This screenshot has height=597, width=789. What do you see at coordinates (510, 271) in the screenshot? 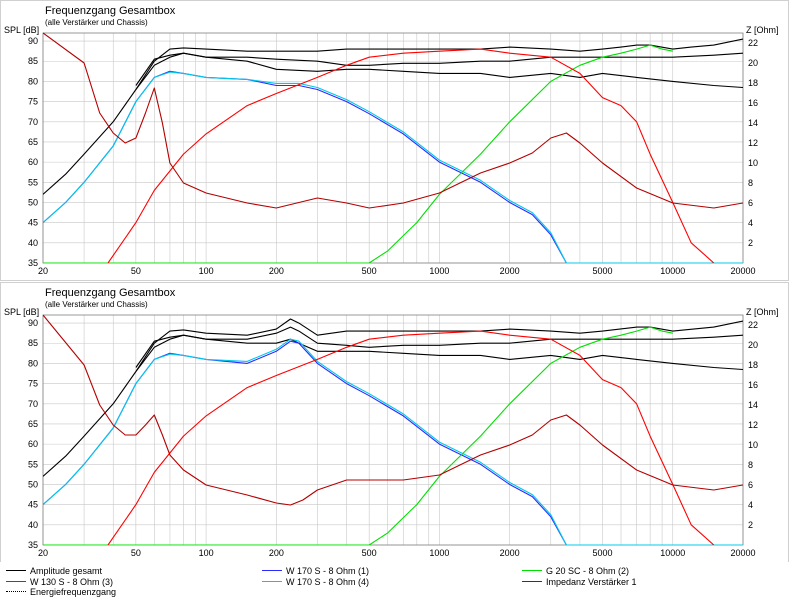
I see `x-tick-label: 2000` at bounding box center [510, 271].